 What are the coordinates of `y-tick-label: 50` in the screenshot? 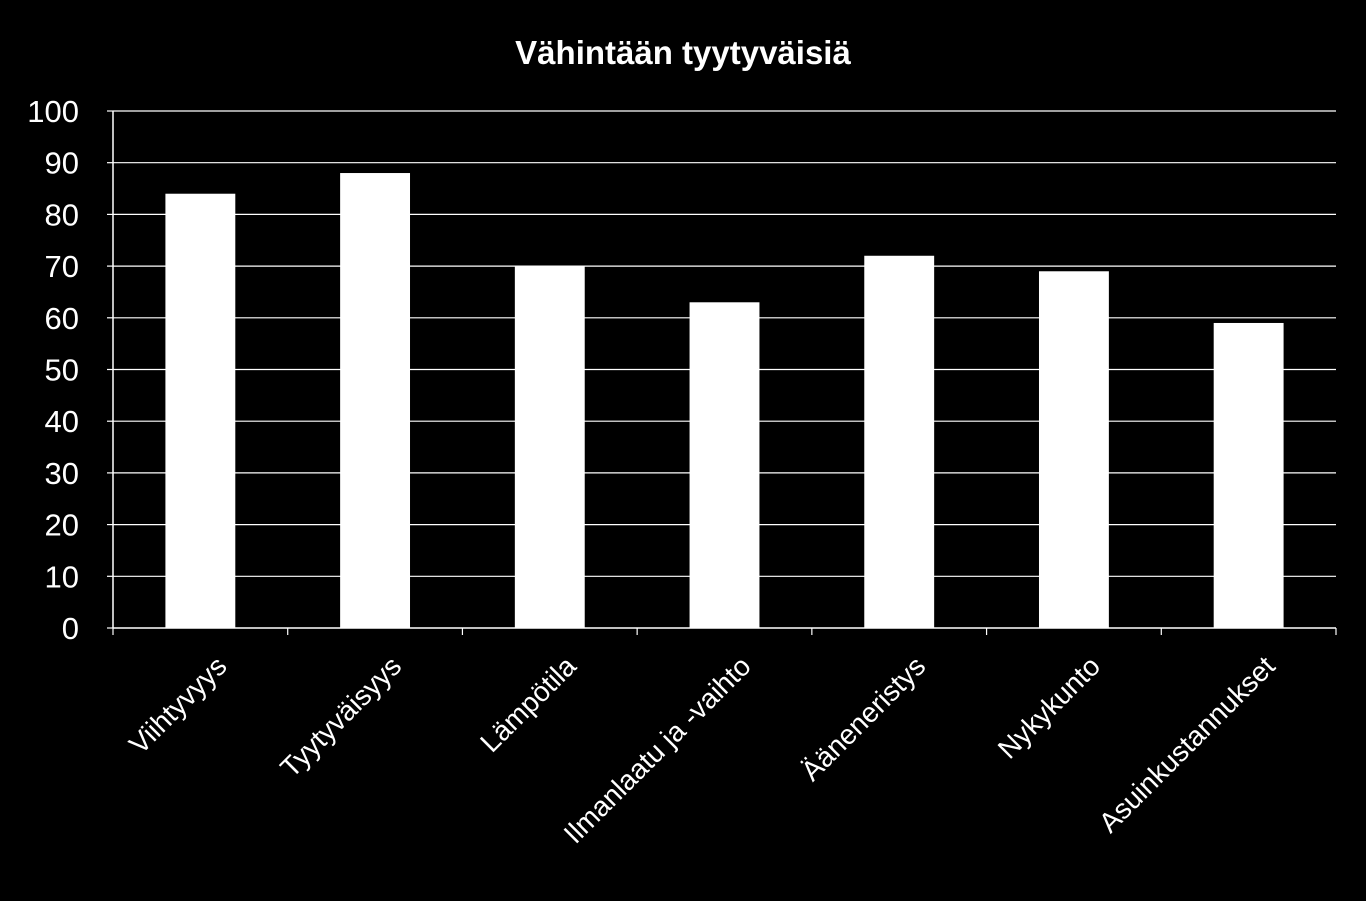 It's located at (62, 370).